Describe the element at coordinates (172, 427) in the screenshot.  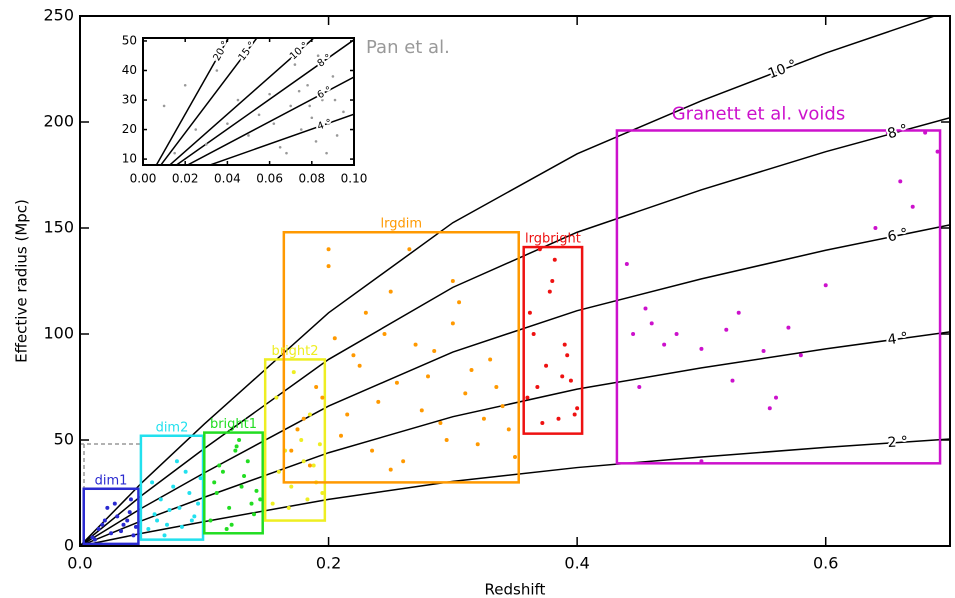
I see `sample-label: dim2` at that location.